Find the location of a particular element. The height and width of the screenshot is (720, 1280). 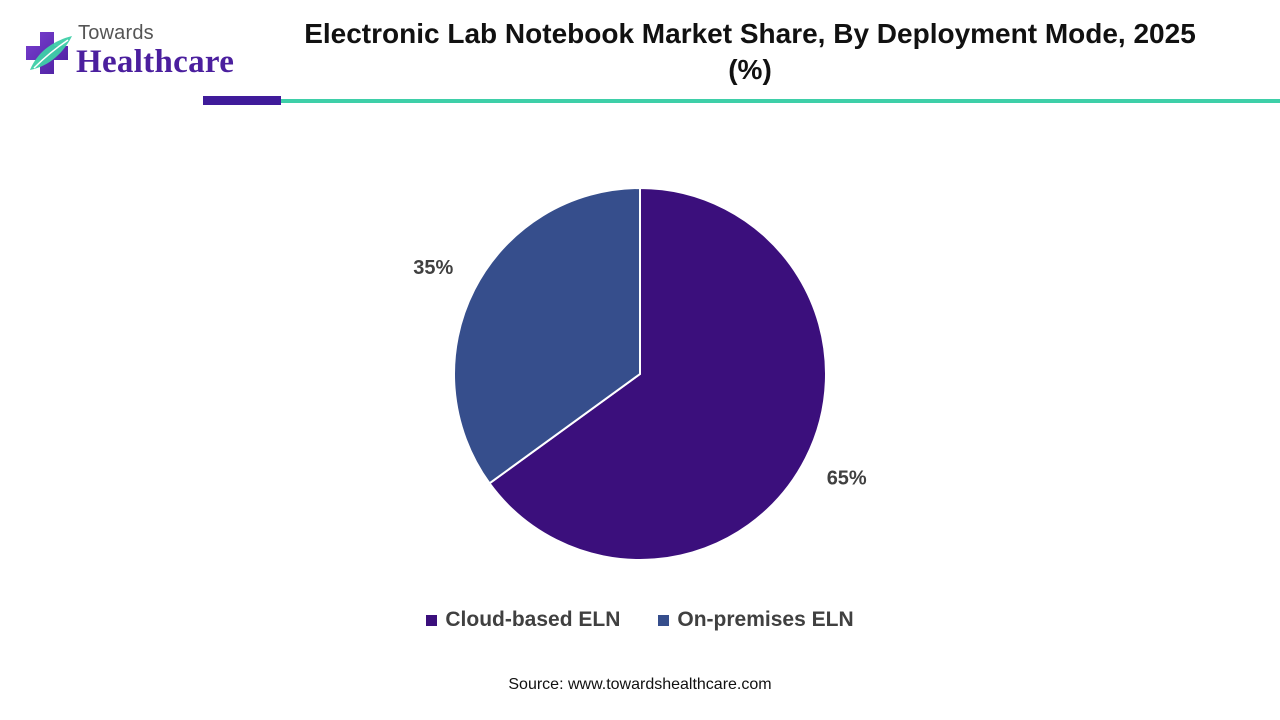

logo-bottom-text: Healthcare is located at coordinates (155, 62).